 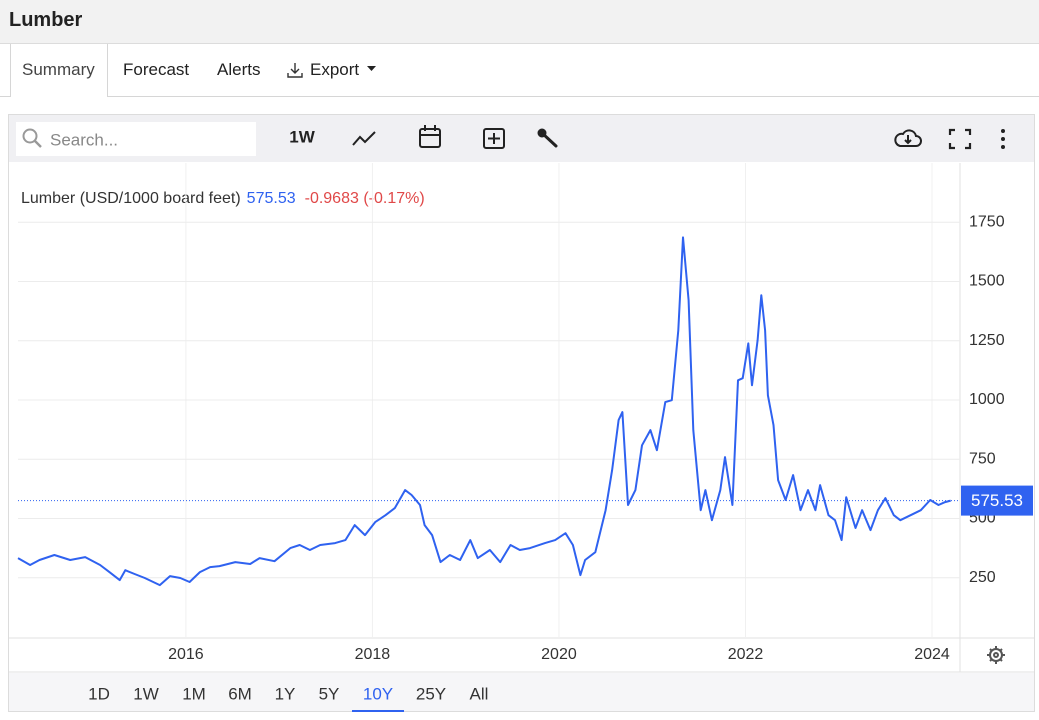 What do you see at coordinates (335, 69) in the screenshot?
I see `tab: Export` at bounding box center [335, 69].